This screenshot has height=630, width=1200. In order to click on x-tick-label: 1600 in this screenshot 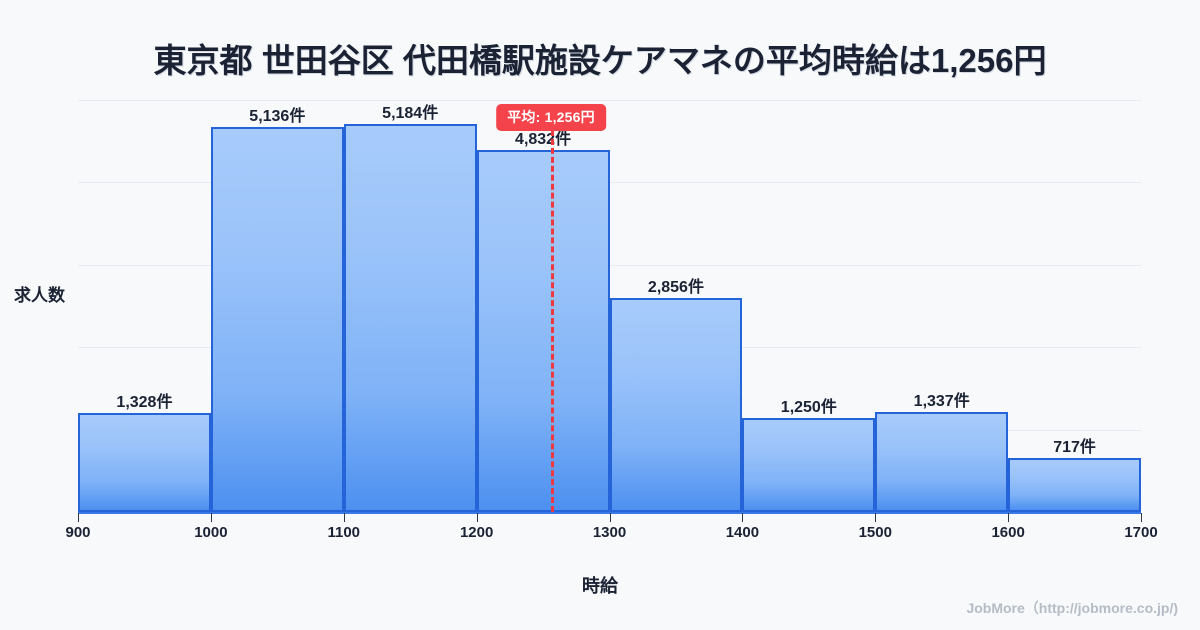, I will do `click(1008, 532)`.